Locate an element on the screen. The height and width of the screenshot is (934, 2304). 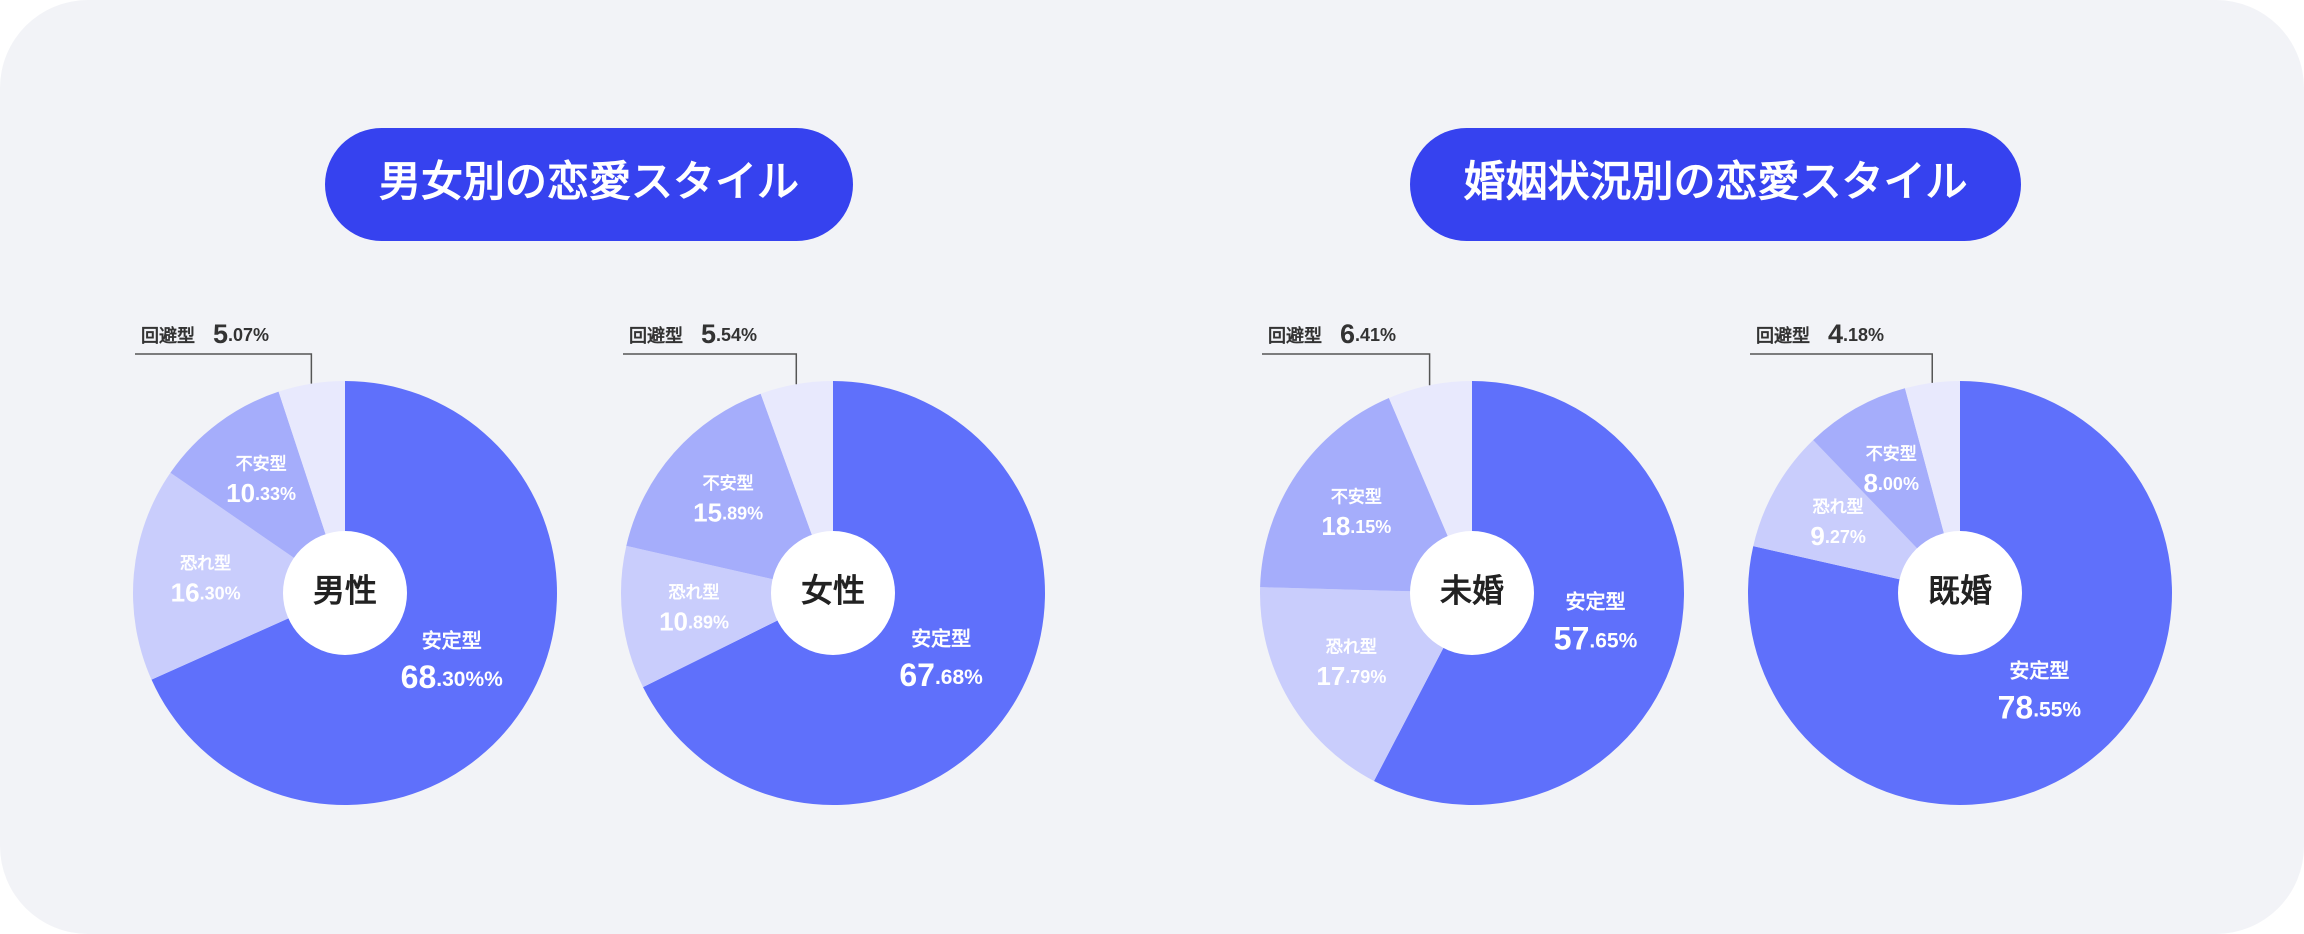
center-label: 男性 is located at coordinates (345, 590).